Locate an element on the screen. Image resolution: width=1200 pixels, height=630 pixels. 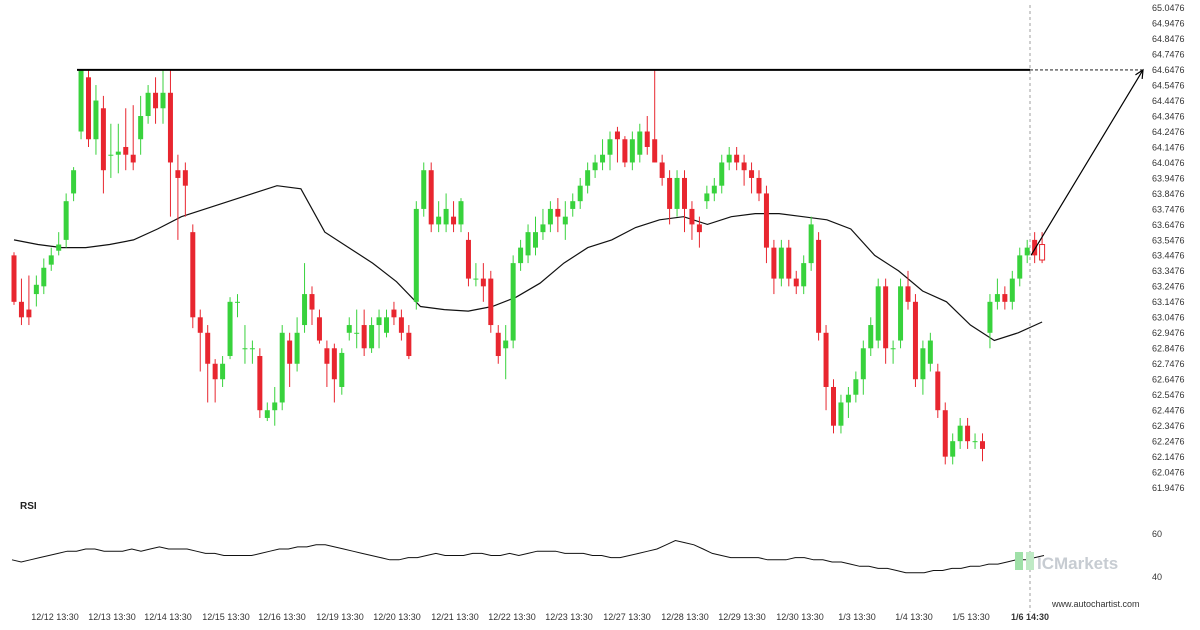
price-tick-label: 64.8476 is located at coordinates (1168, 39).